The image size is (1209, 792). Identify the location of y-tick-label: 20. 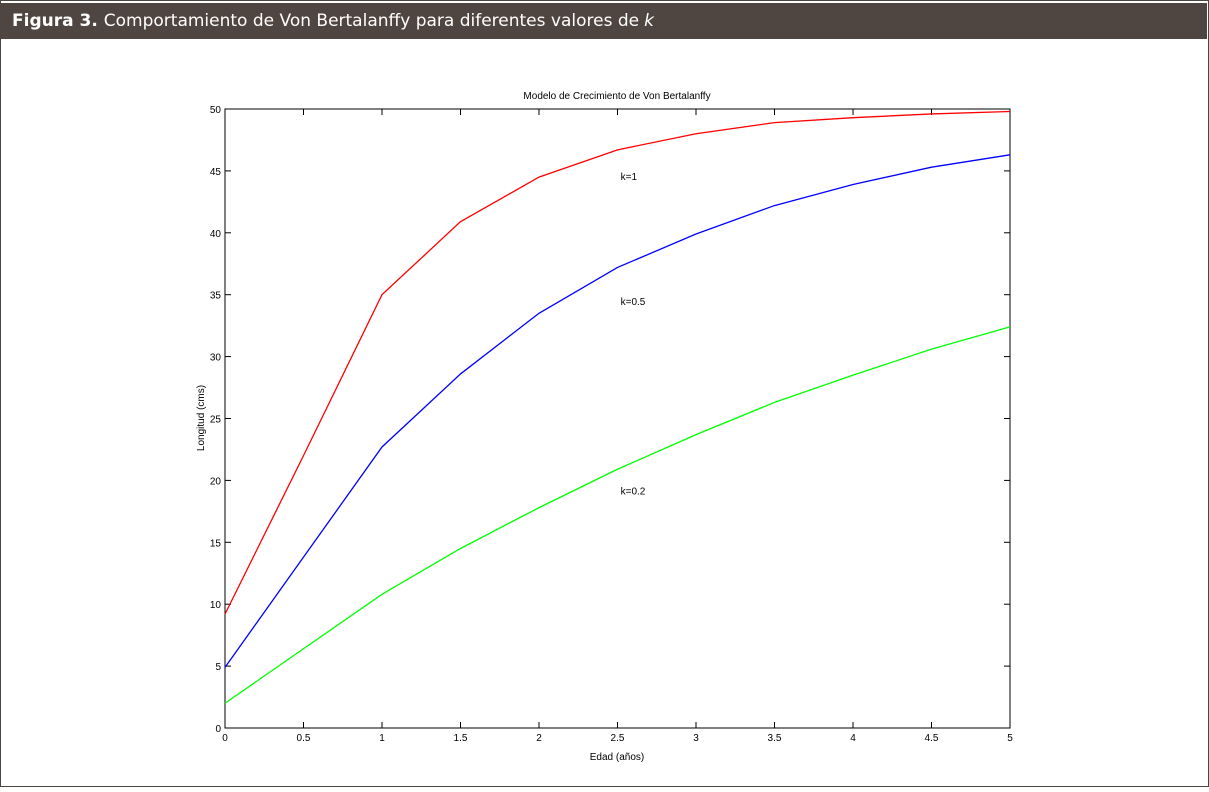
(216, 481).